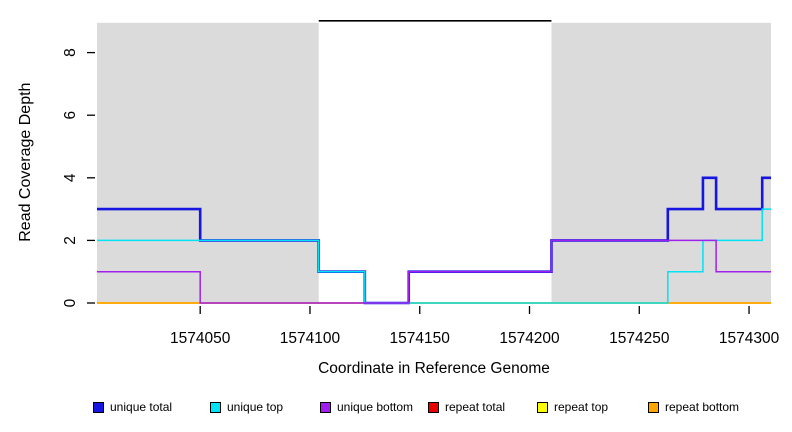 The width and height of the screenshot is (792, 432). Describe the element at coordinates (653, 407) in the screenshot. I see `repeat-bottom-swatch-icon` at that location.